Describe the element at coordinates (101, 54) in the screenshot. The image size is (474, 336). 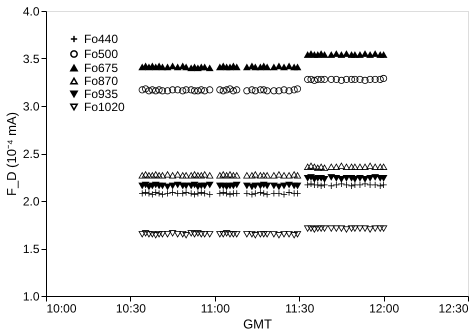
I see `legend-label: Fo500` at that location.